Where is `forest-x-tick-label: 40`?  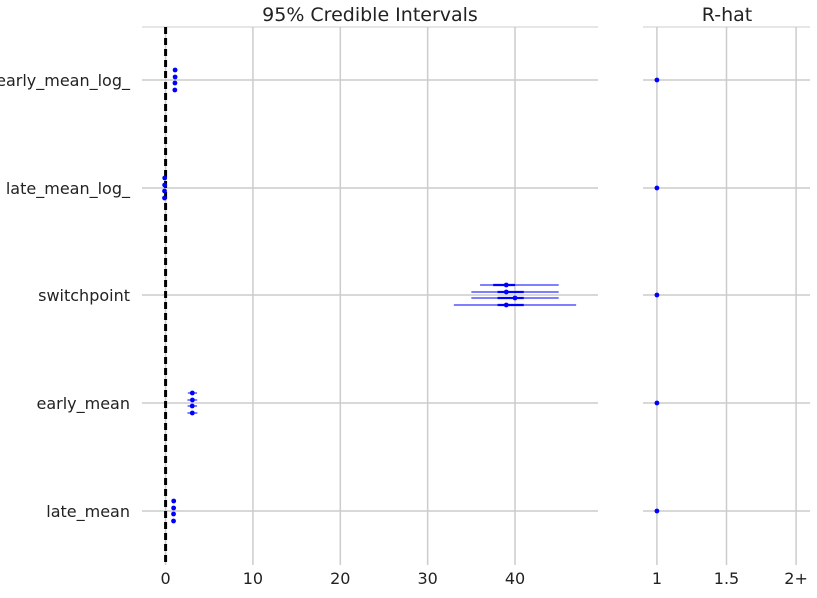
forest-x-tick-label: 40 is located at coordinates (515, 578).